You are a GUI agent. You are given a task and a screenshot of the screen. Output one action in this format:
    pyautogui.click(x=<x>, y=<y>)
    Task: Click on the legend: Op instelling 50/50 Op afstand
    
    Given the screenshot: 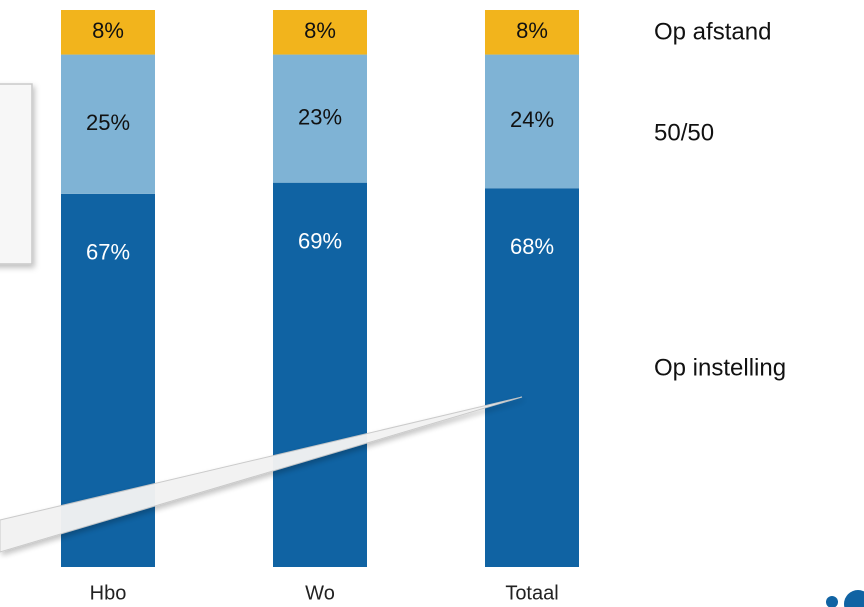 What is the action you would take?
    pyautogui.click(x=720, y=199)
    